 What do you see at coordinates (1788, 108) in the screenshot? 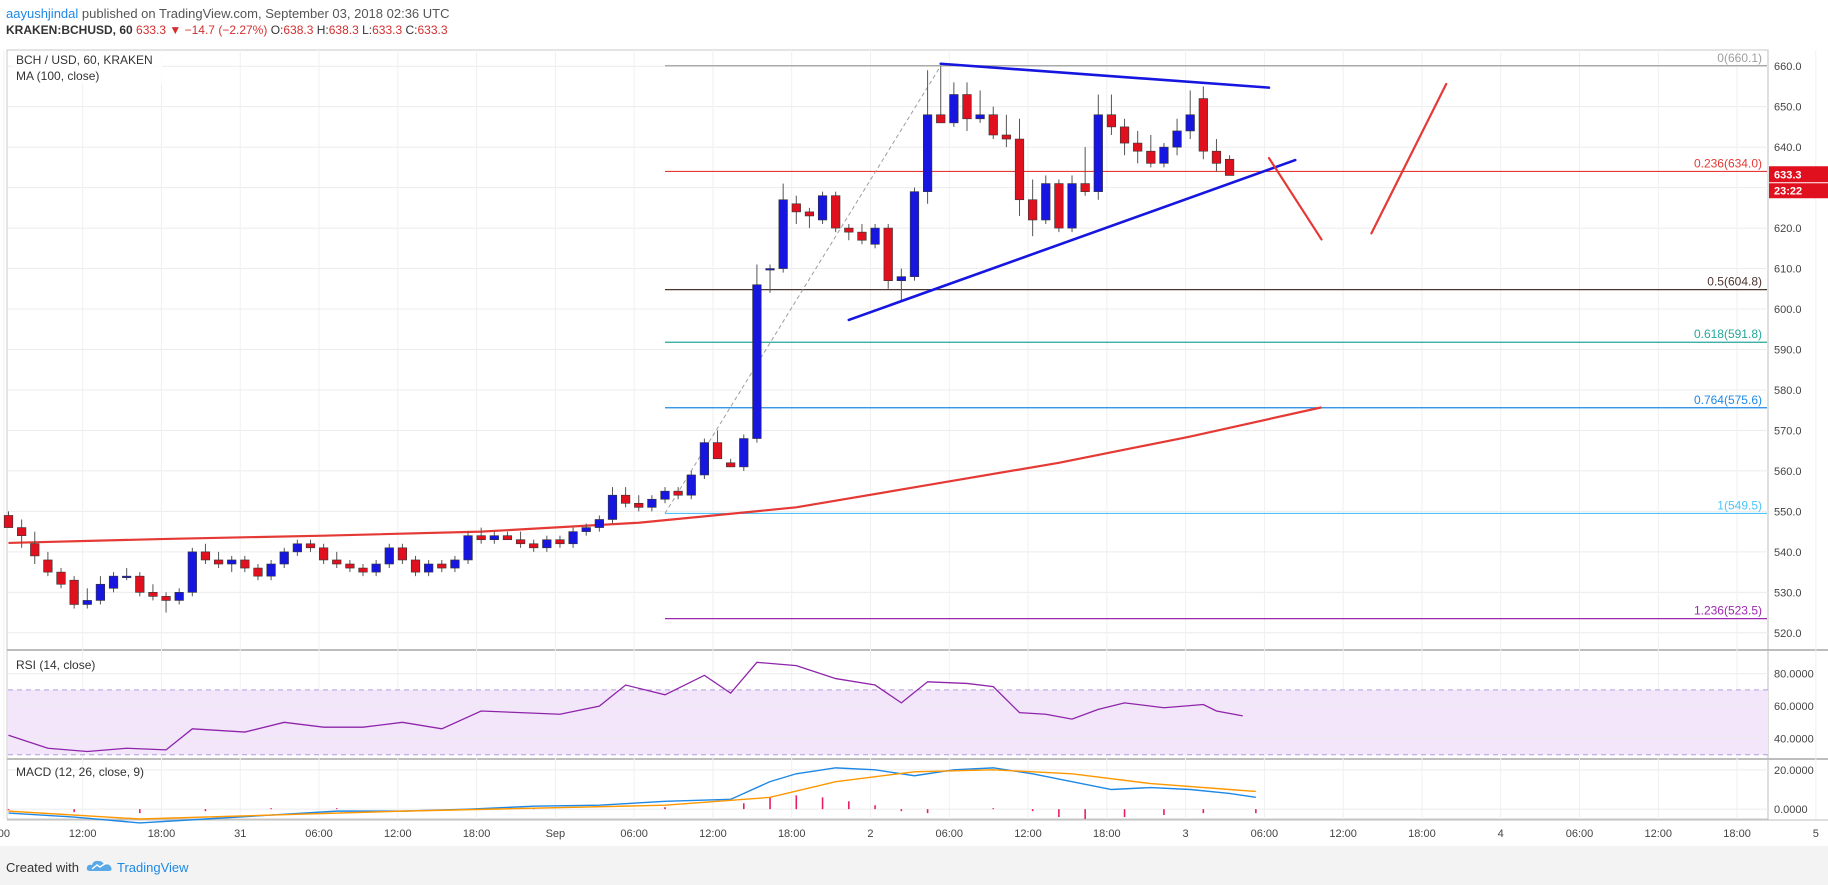
I see `price-tick-label: 650.0` at bounding box center [1788, 108].